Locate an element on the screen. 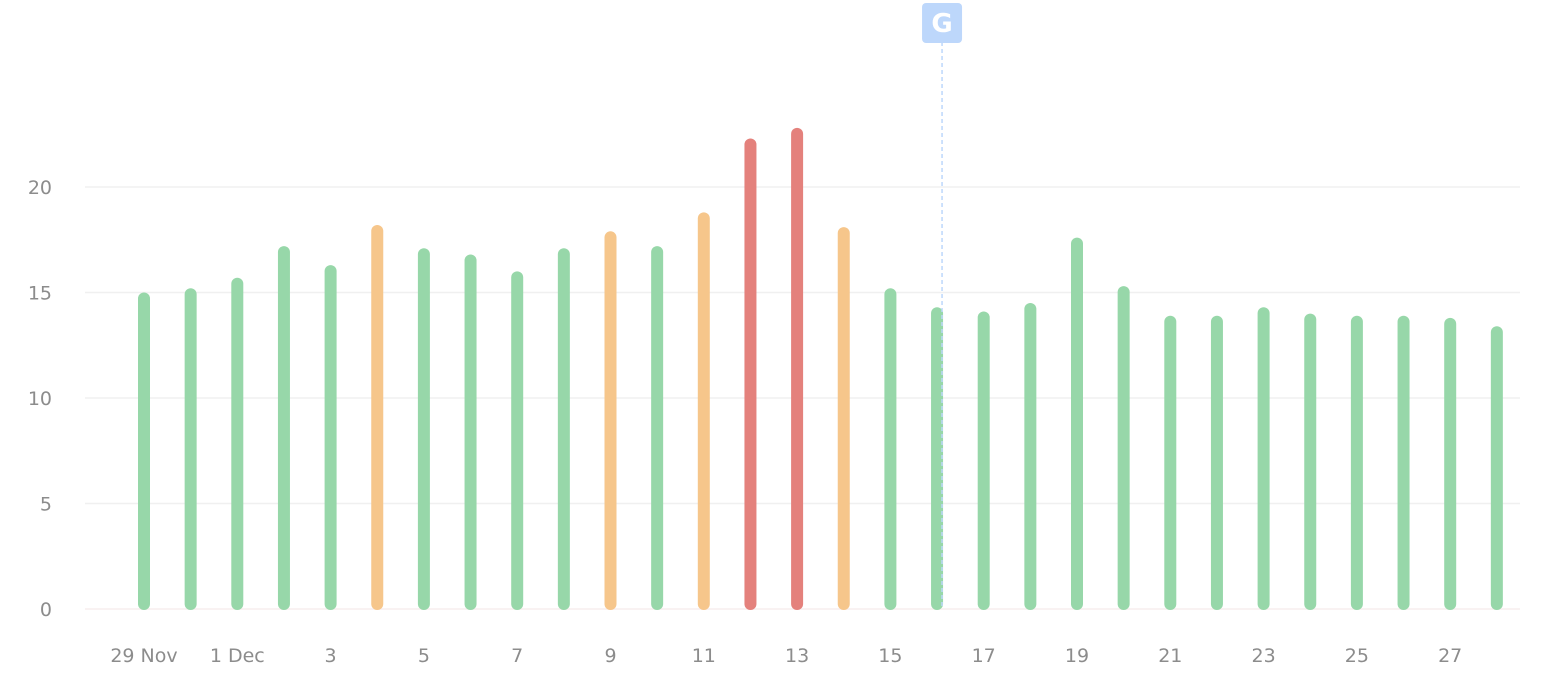 The height and width of the screenshot is (692, 1550). annotations: G is located at coordinates (942, 306).